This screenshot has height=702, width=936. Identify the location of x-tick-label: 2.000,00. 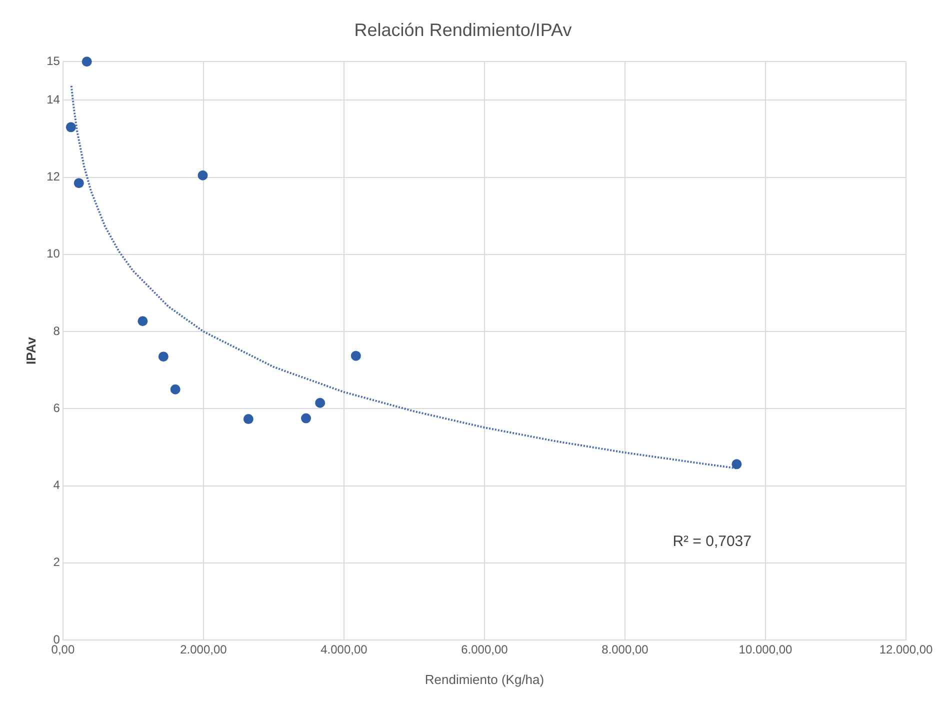
(204, 649).